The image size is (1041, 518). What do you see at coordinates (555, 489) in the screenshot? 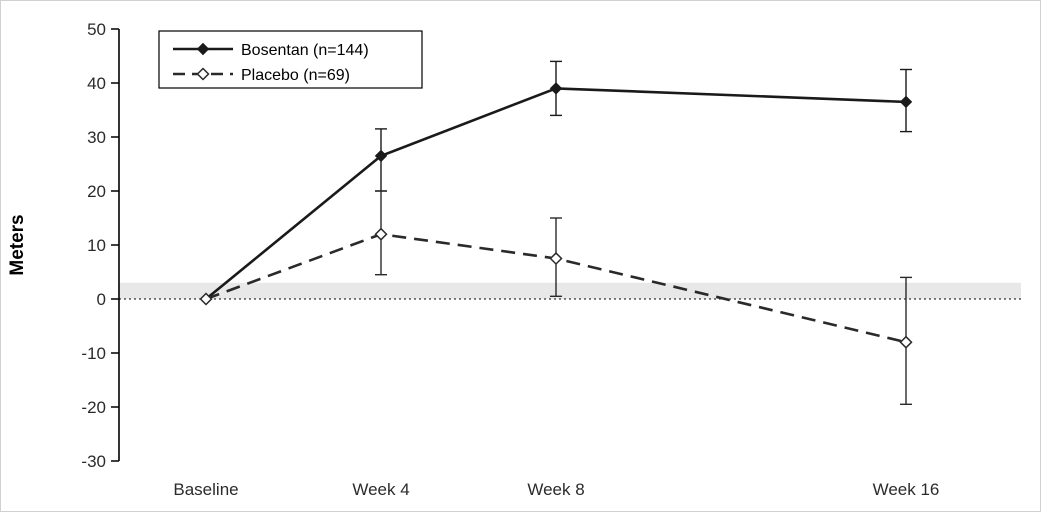
I see `x-axis-label-week8: Week 8` at bounding box center [555, 489].